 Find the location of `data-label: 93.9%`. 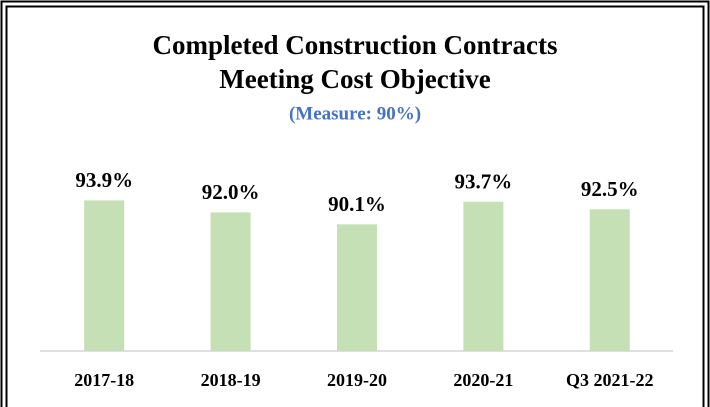

data-label: 93.9% is located at coordinates (104, 180).